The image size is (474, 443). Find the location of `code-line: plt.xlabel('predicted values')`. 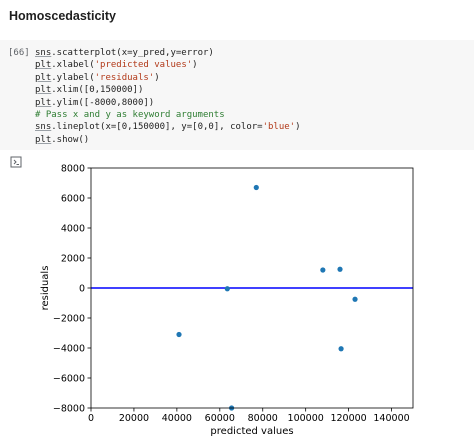

code-line: plt.xlabel('predicted values') is located at coordinates (168, 65).